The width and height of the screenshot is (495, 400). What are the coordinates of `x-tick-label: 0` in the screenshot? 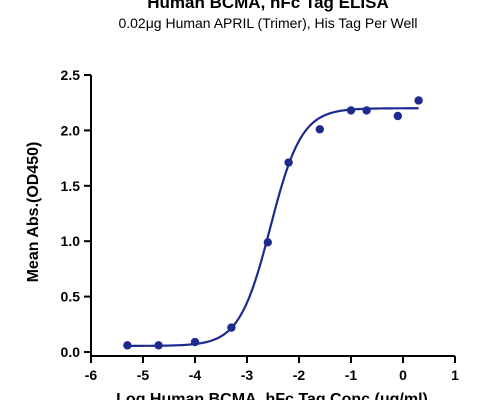 It's located at (403, 375).